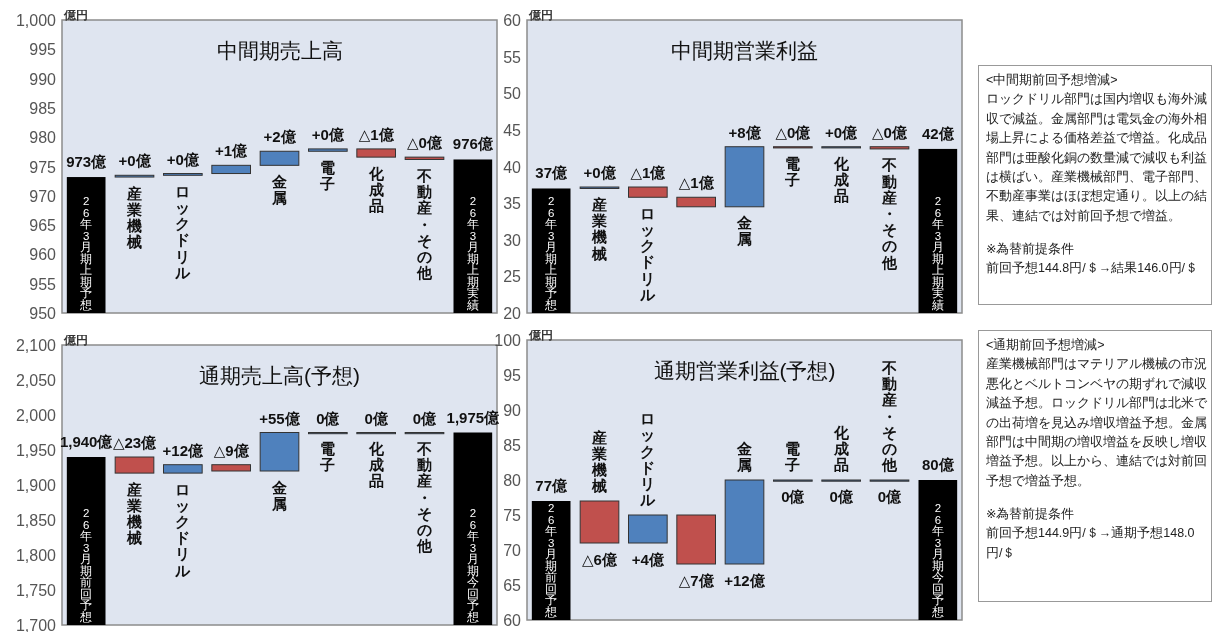 This screenshot has width=1215, height=639. Describe the element at coordinates (280, 418) in the screenshot. I see `data-label: +55億` at that location.